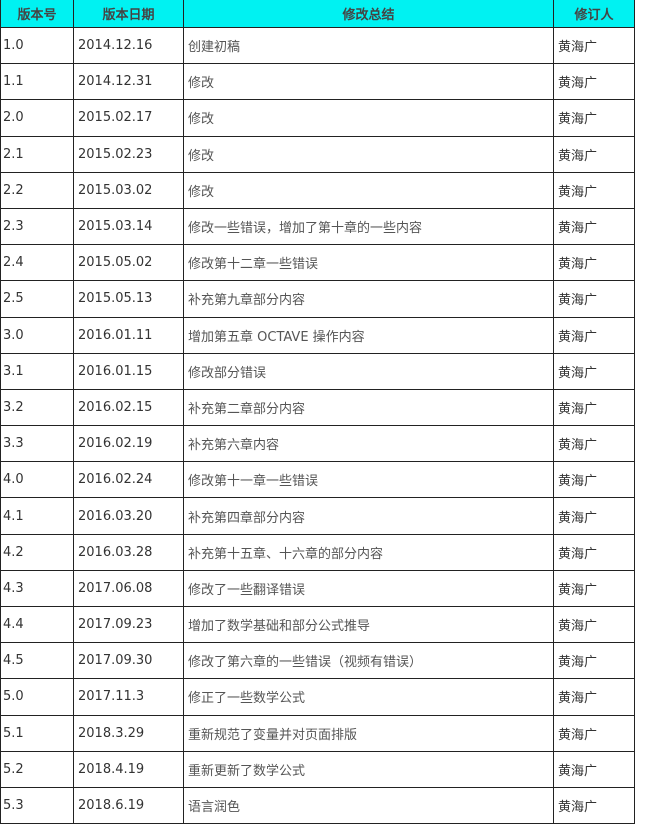 Image resolution: width=662 pixels, height=836 pixels. What do you see at coordinates (128, 82) in the screenshot?
I see `date-cell: 2014.12.31` at bounding box center [128, 82].